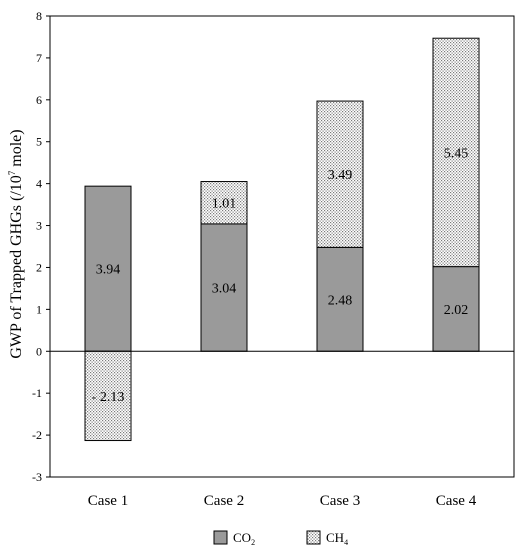  Describe the element at coordinates (39, 351) in the screenshot. I see `y-tick-label: 0` at that location.